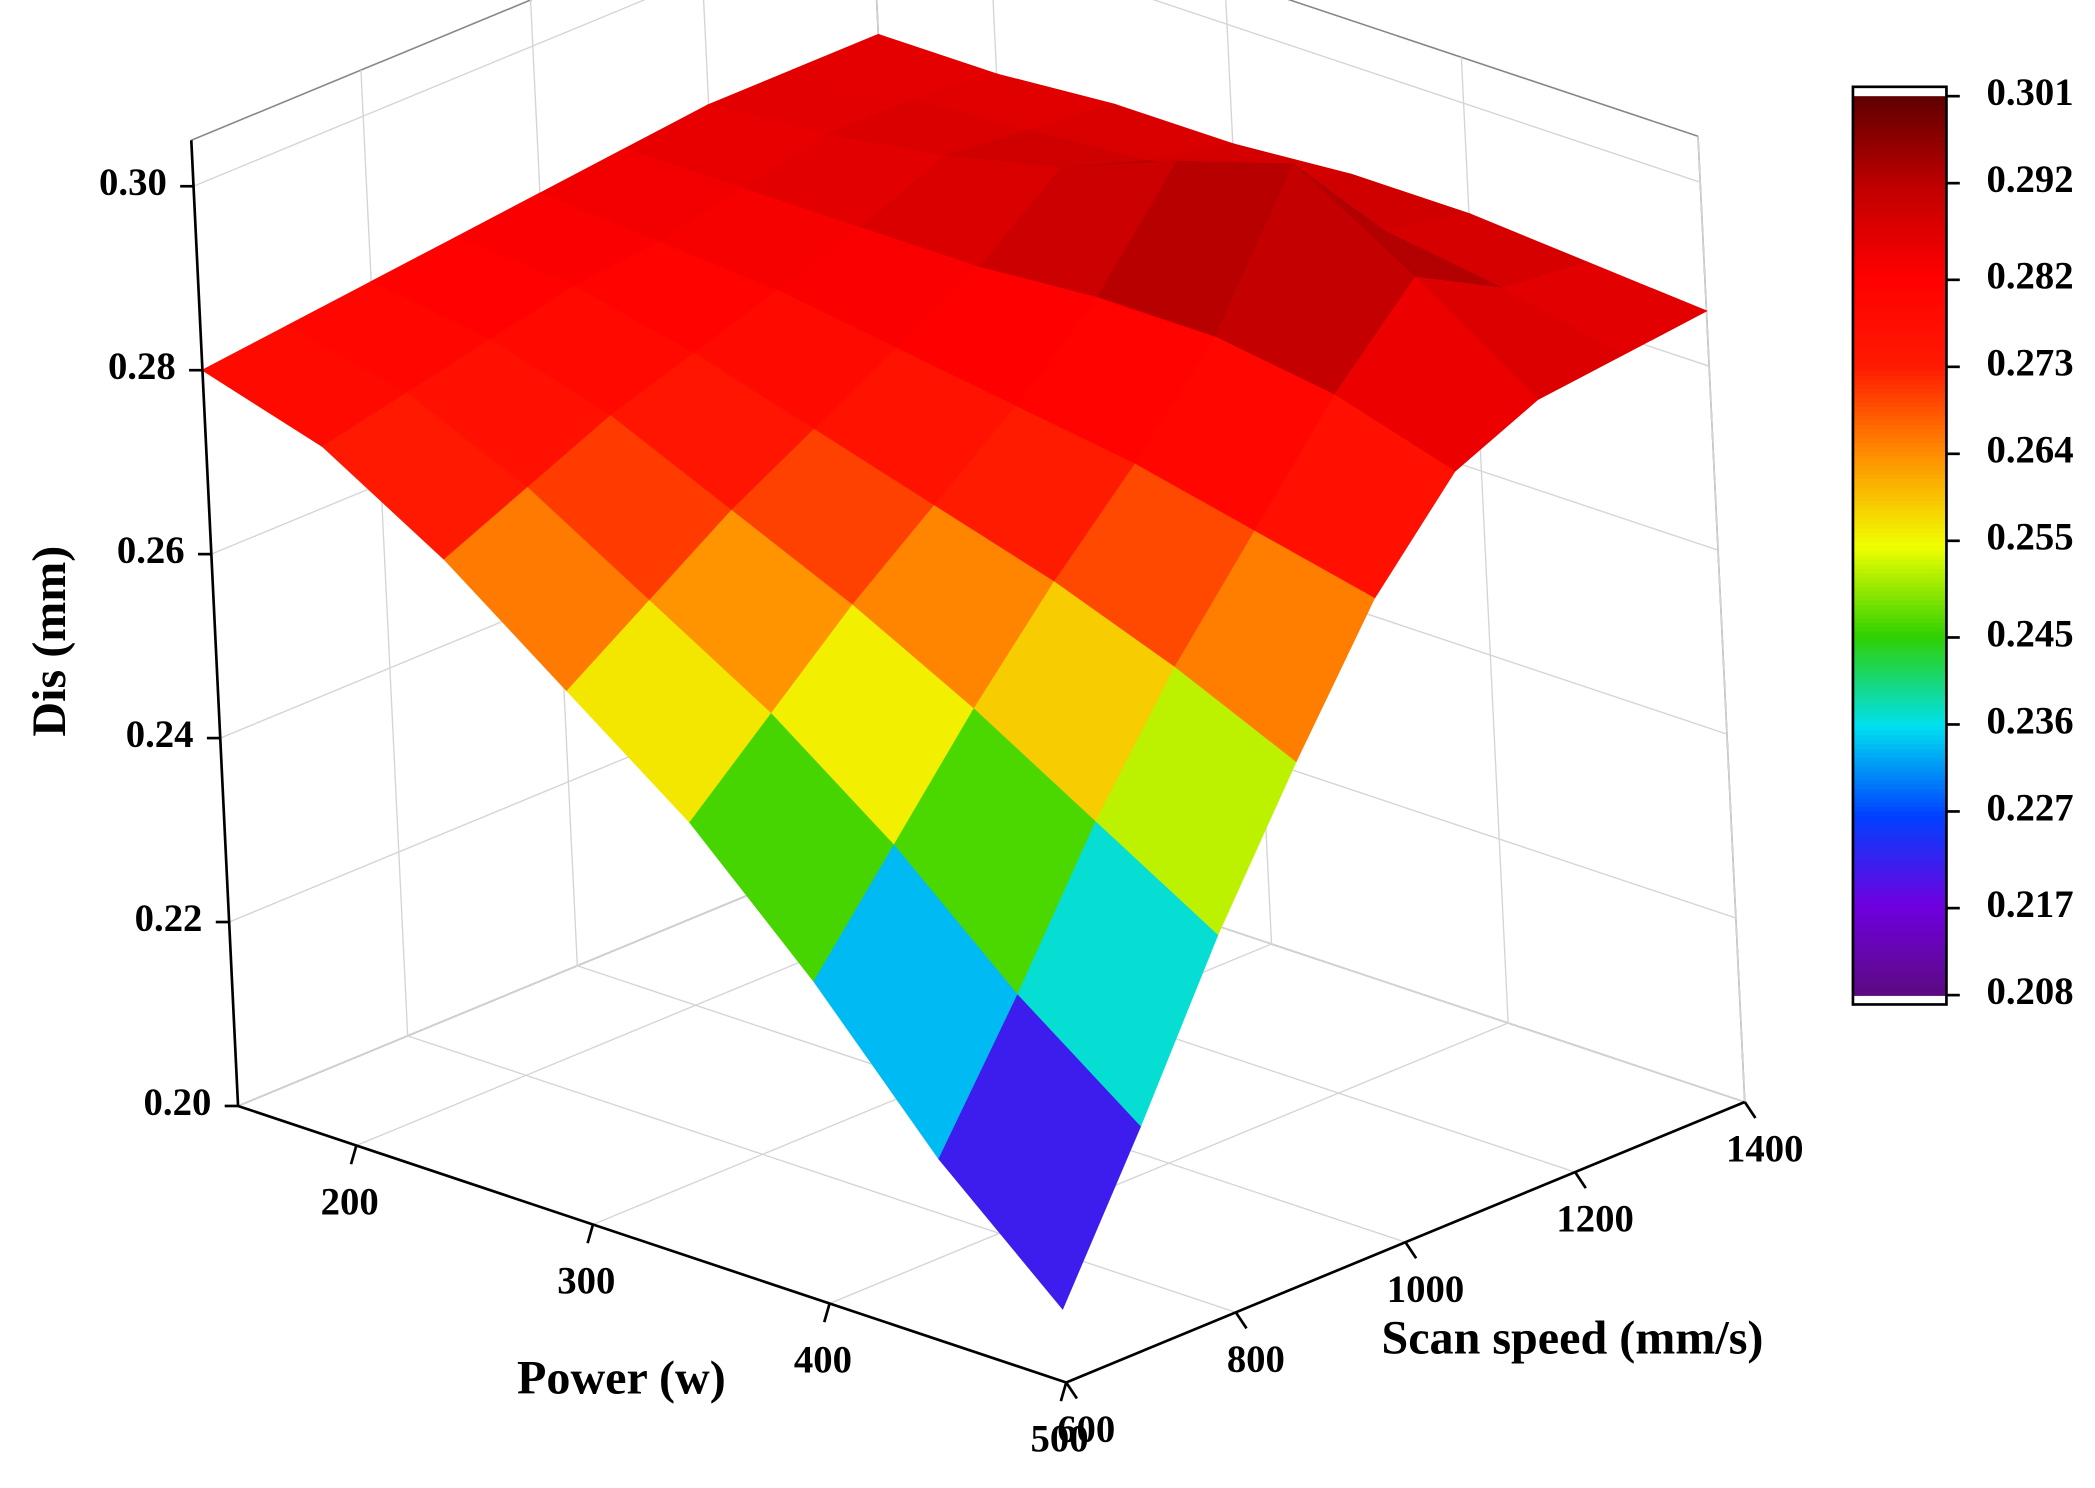  Describe the element at coordinates (133, 182) in the screenshot. I see `z-tick-label: 0.30` at that location.